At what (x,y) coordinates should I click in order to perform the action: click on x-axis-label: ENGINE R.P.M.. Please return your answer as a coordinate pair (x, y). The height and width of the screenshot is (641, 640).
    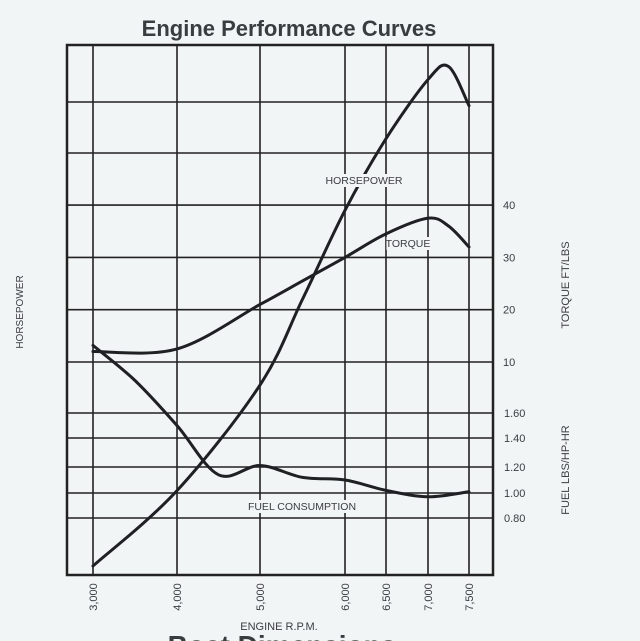
    Looking at the image, I should click on (278, 627).